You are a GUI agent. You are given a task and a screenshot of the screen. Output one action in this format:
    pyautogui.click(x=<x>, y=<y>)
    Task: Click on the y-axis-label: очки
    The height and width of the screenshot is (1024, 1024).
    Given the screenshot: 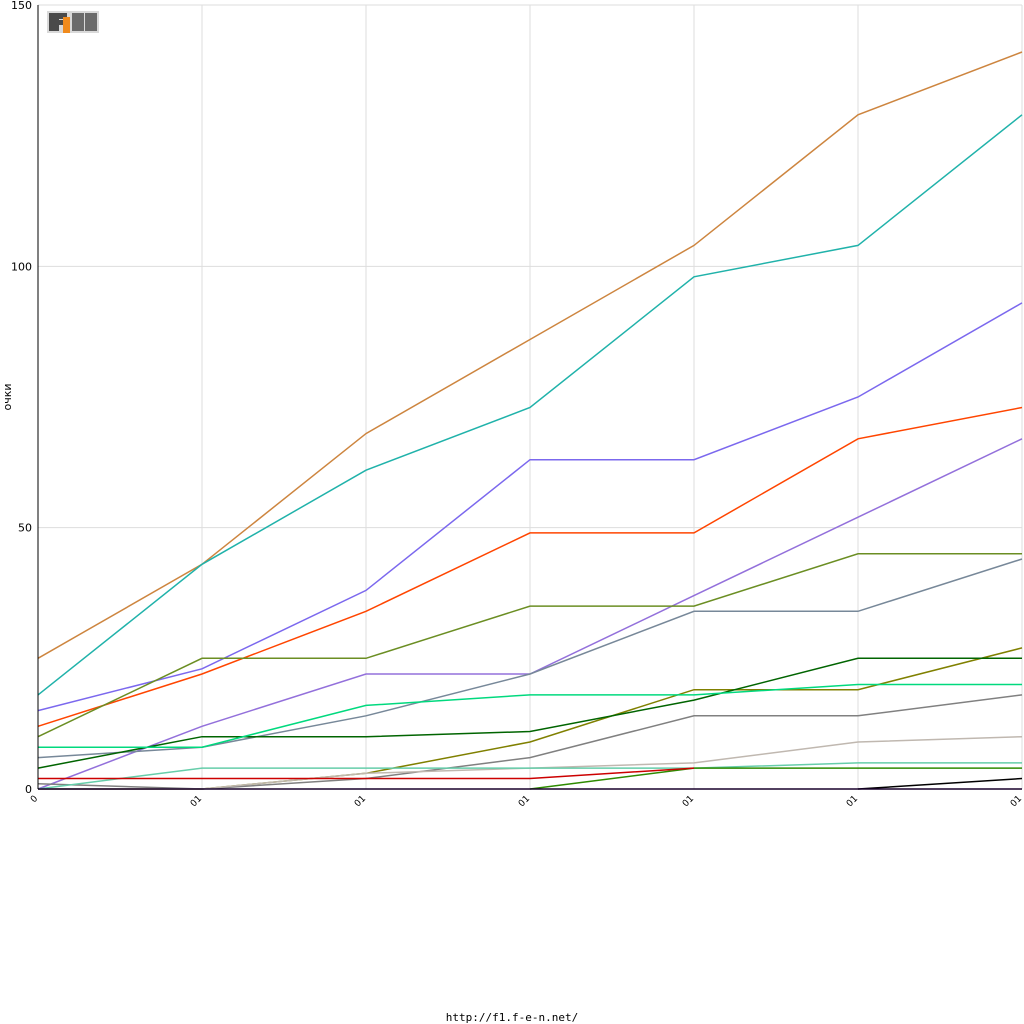 What is the action you would take?
    pyautogui.click(x=7, y=396)
    